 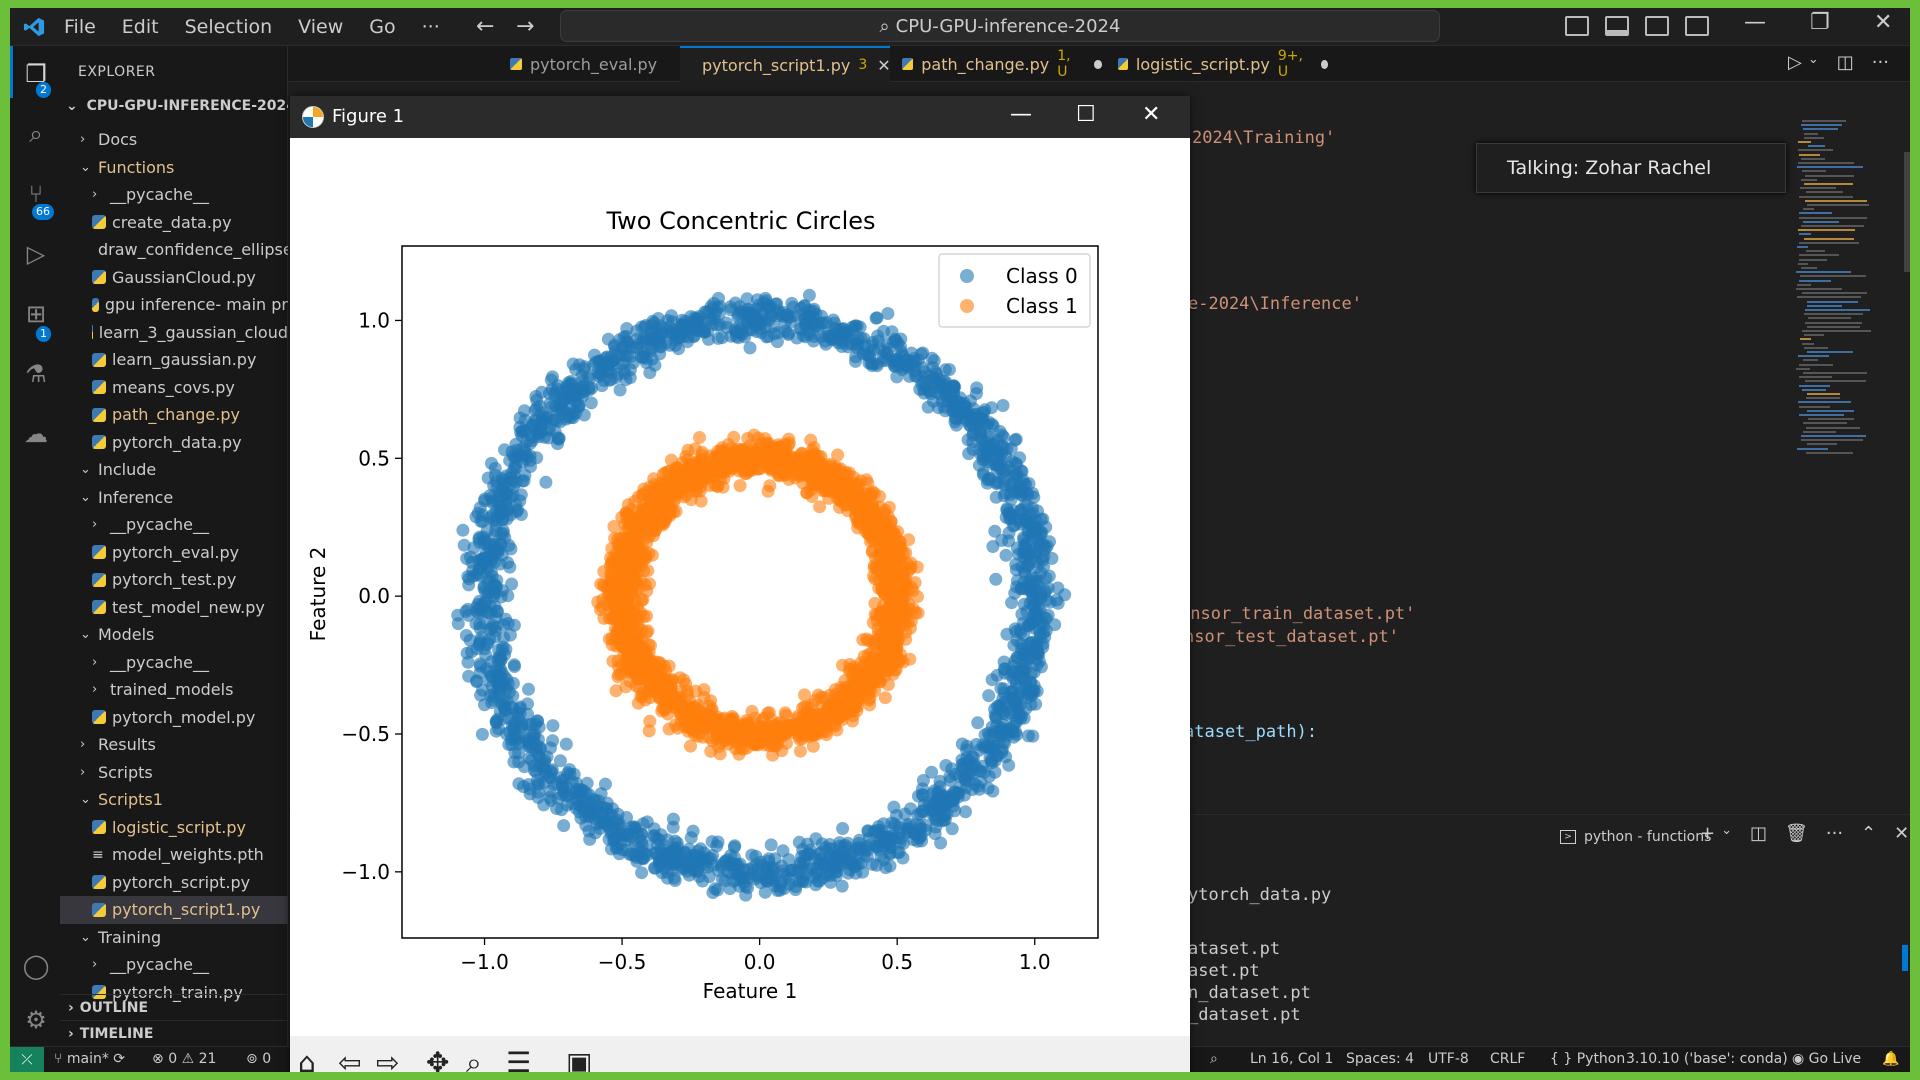 What do you see at coordinates (36, 374) in the screenshot?
I see `testing-icon: ⚗` at bounding box center [36, 374].